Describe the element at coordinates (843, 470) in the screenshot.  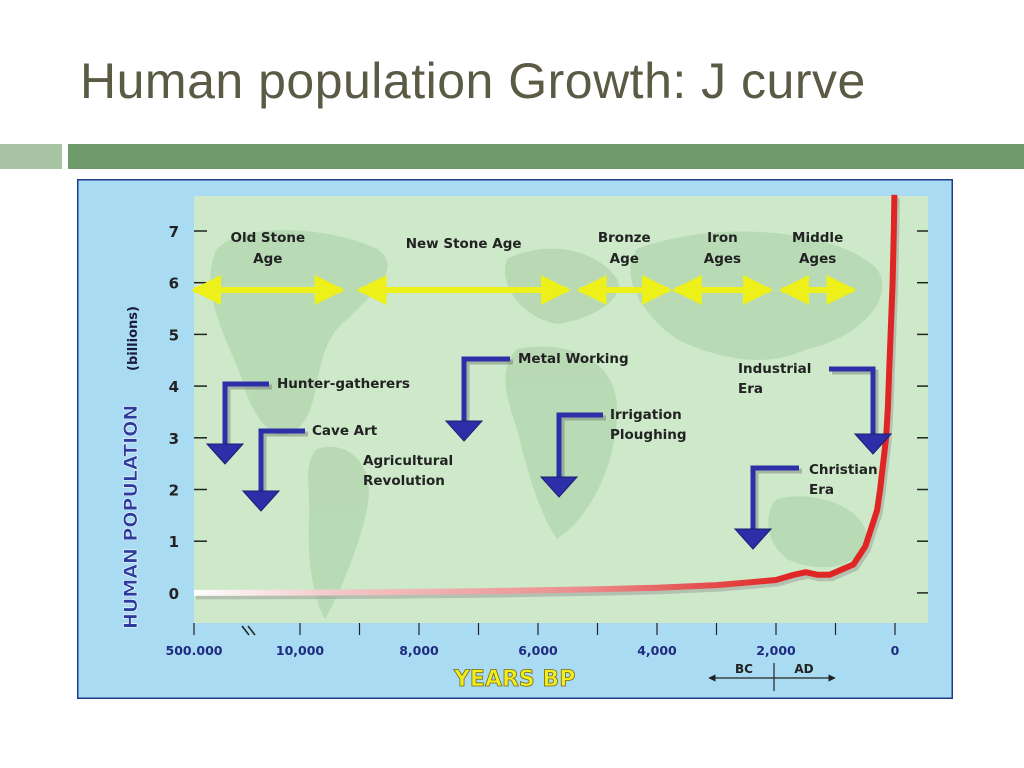
I see `annotation-label: Christian` at that location.